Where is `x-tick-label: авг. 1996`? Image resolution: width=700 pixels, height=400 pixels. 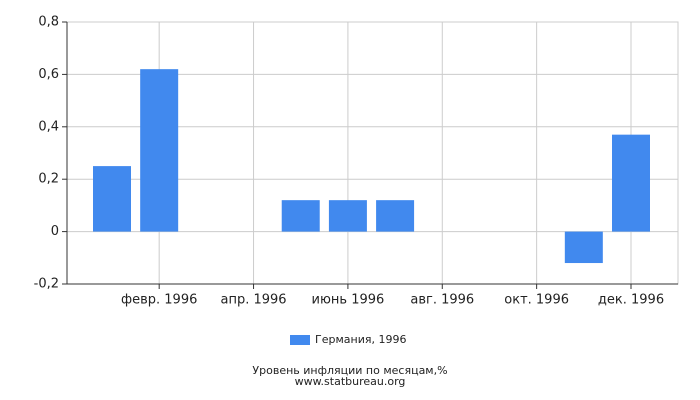 x-tick-label: авг. 1996 is located at coordinates (442, 300).